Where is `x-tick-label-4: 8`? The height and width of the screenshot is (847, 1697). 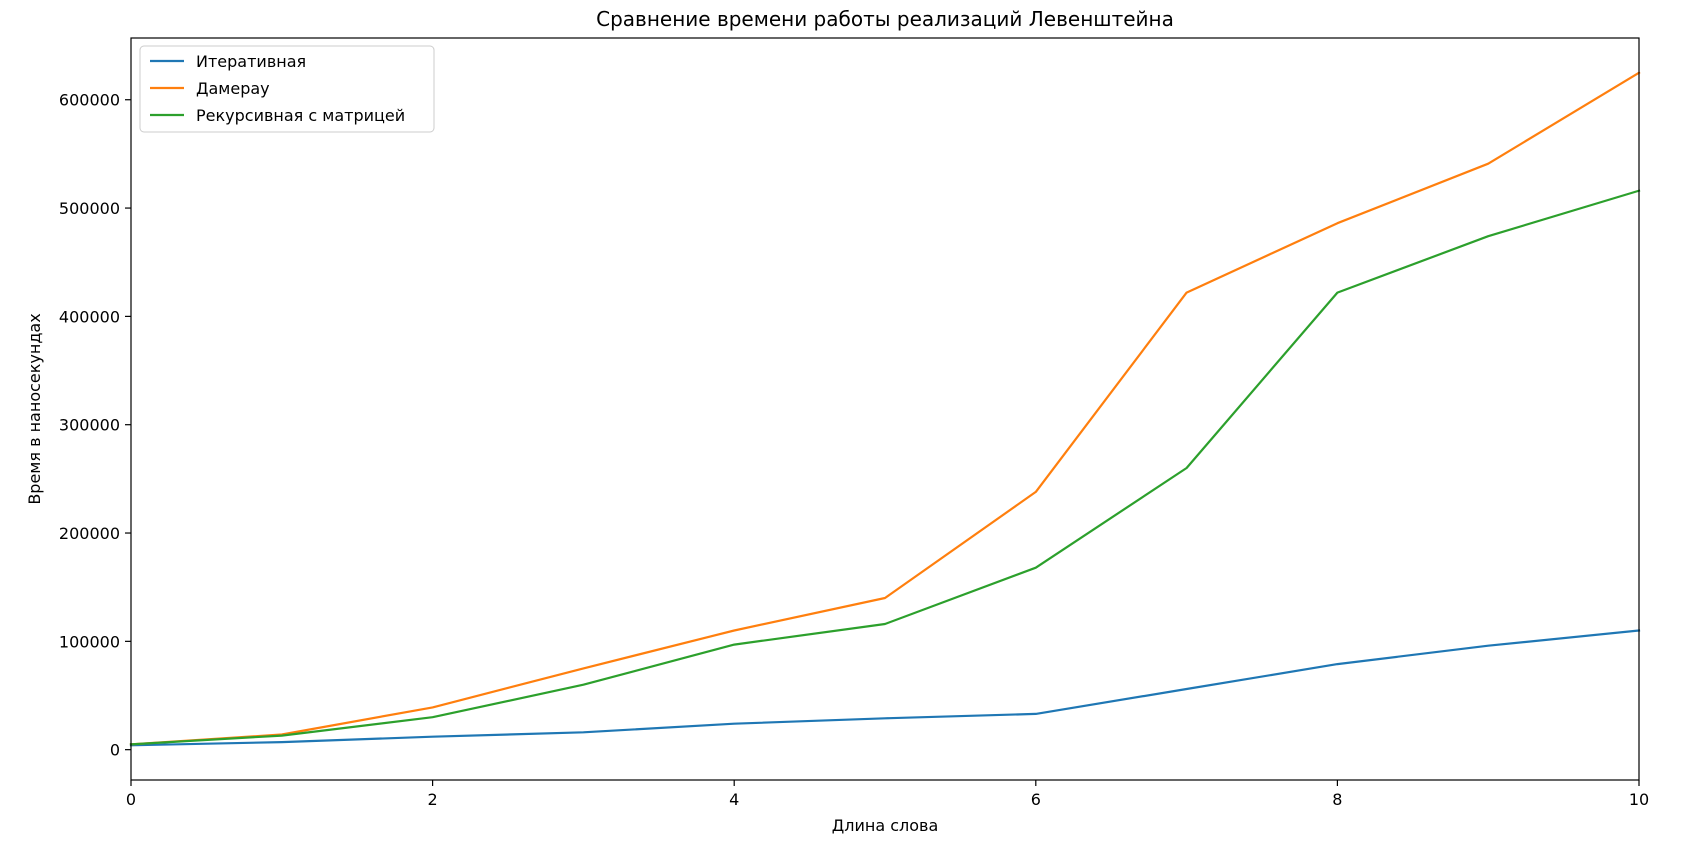 x-tick-label-4: 8 is located at coordinates (1337, 799).